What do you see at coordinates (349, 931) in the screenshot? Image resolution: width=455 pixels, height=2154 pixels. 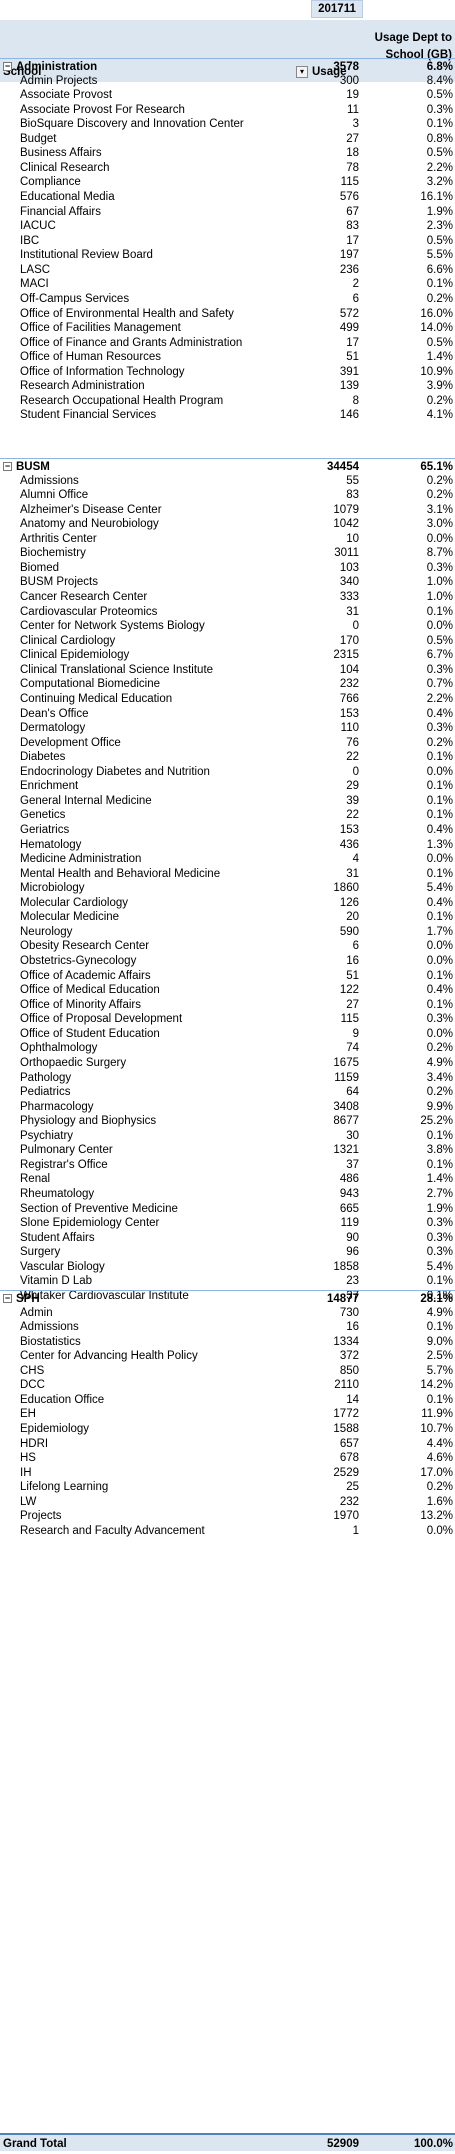 I see `department-usage: 590` at bounding box center [349, 931].